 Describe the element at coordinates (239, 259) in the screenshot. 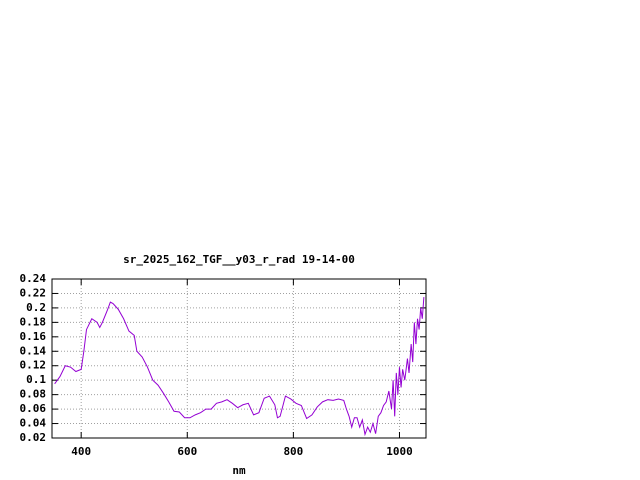

I see `chart-title: sr_2025_162_TGF__y03_r_rad 19-14-00` at that location.